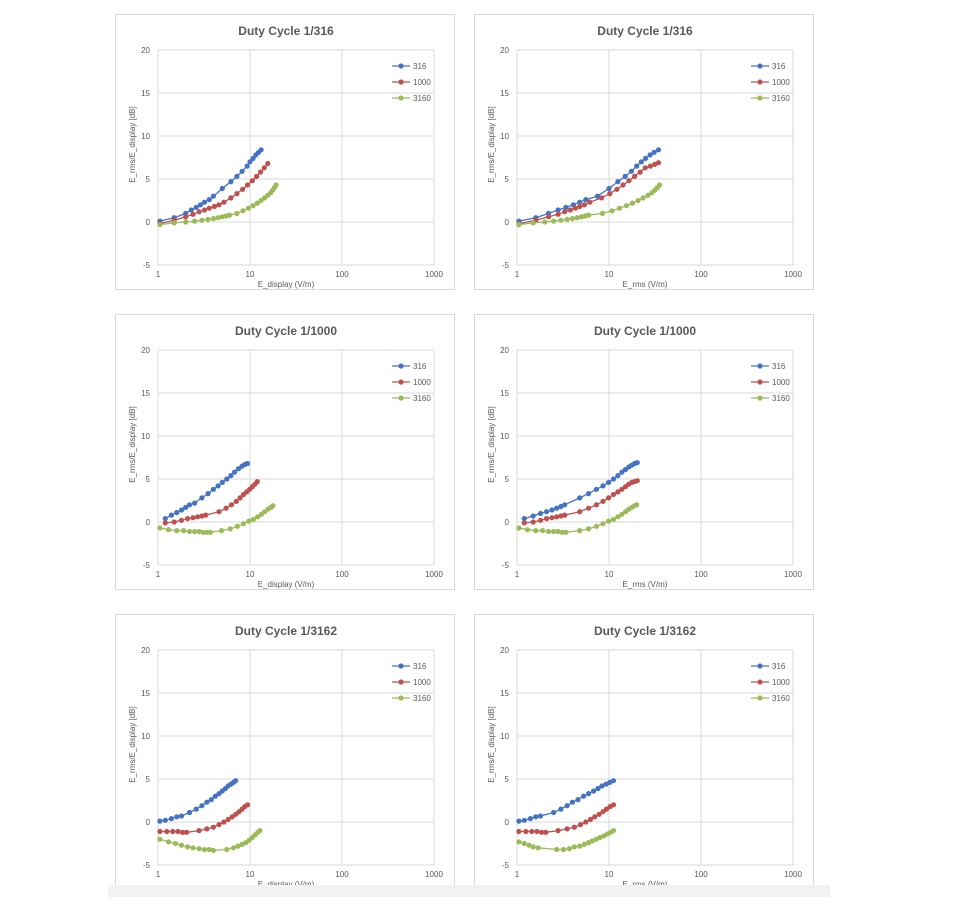 This screenshot has height=907, width=960. I want to click on legend-label: 1000, so click(781, 82).